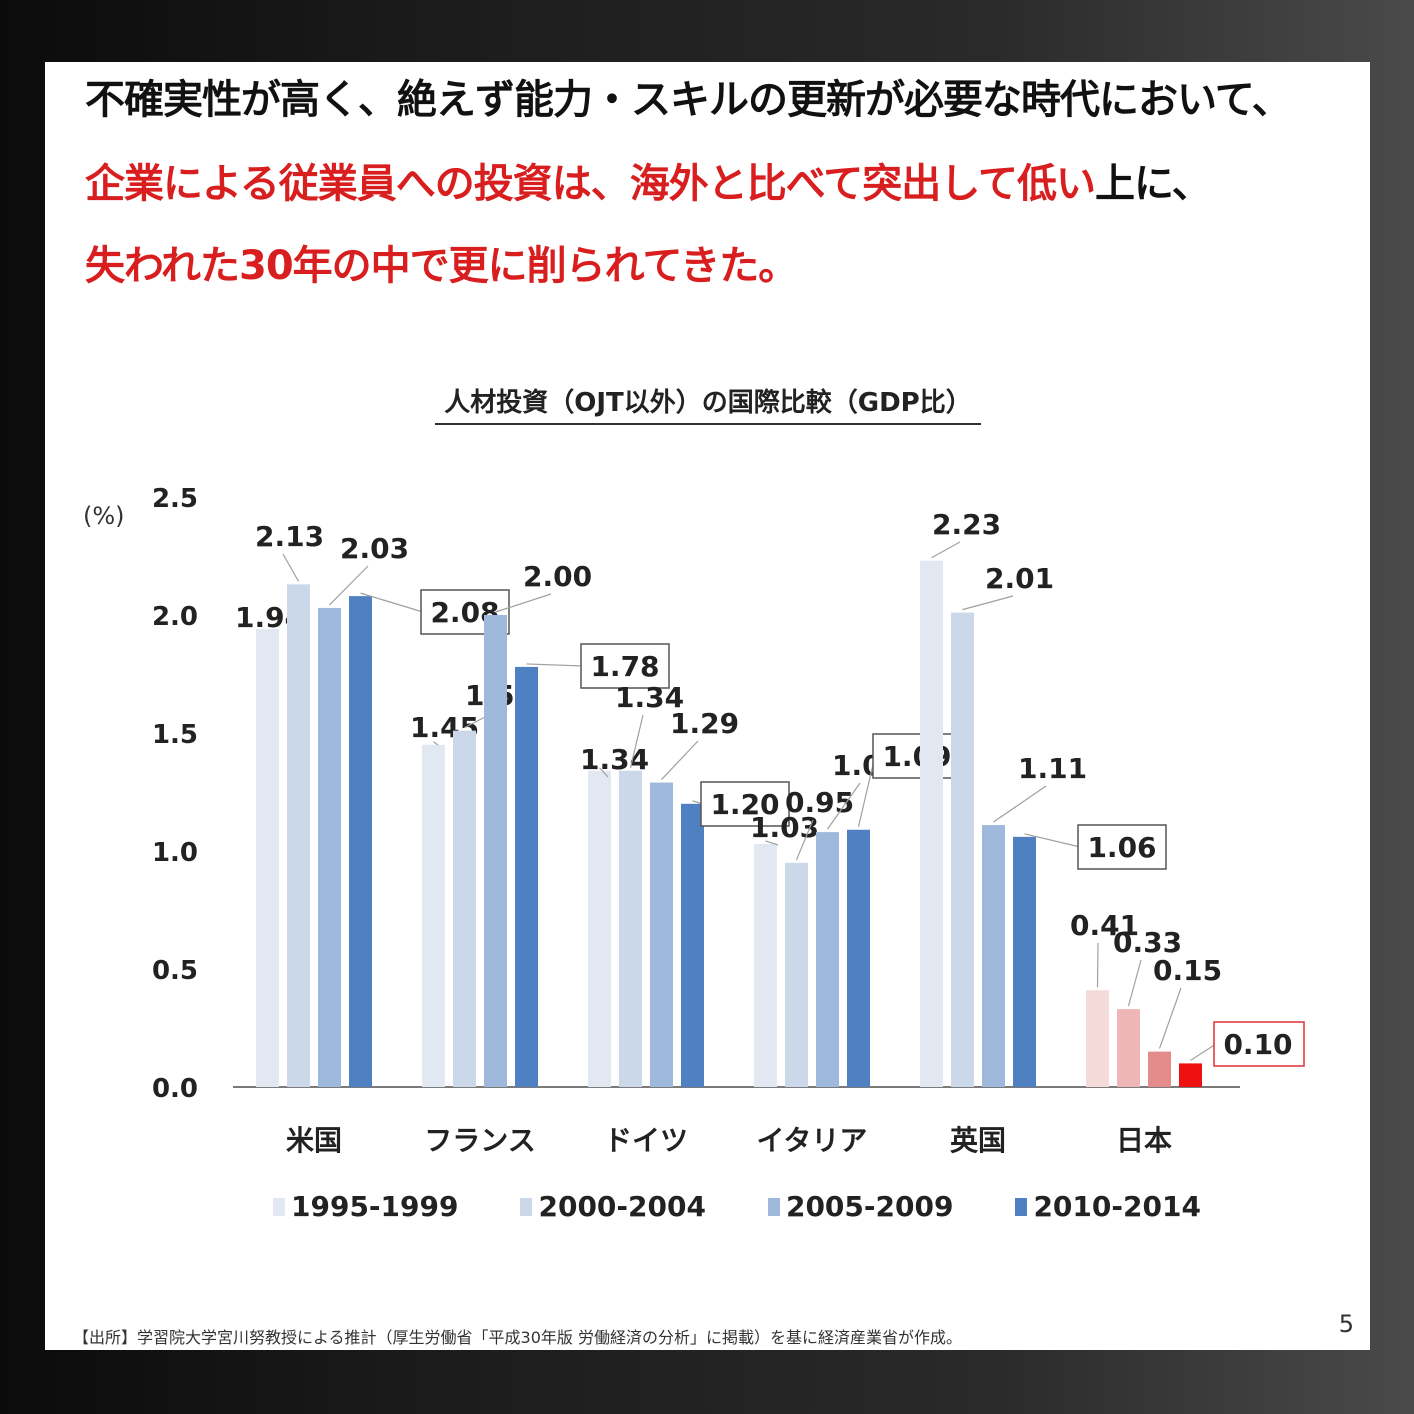 The height and width of the screenshot is (1414, 1414). I want to click on data-label: 1.20, so click(744, 804).